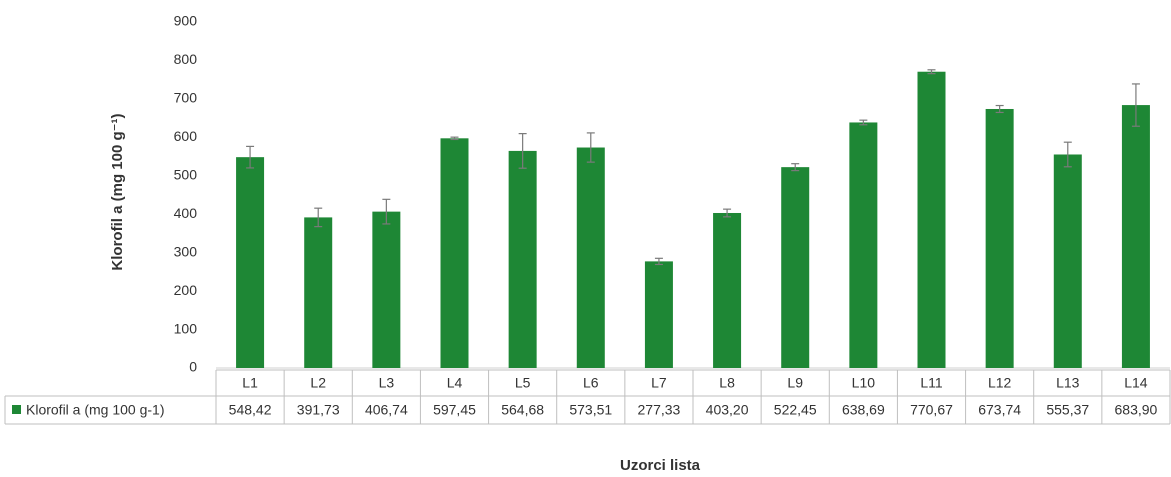 This screenshot has width=1171, height=477. What do you see at coordinates (795, 410) in the screenshot?
I see `table-value: 522,45` at bounding box center [795, 410].